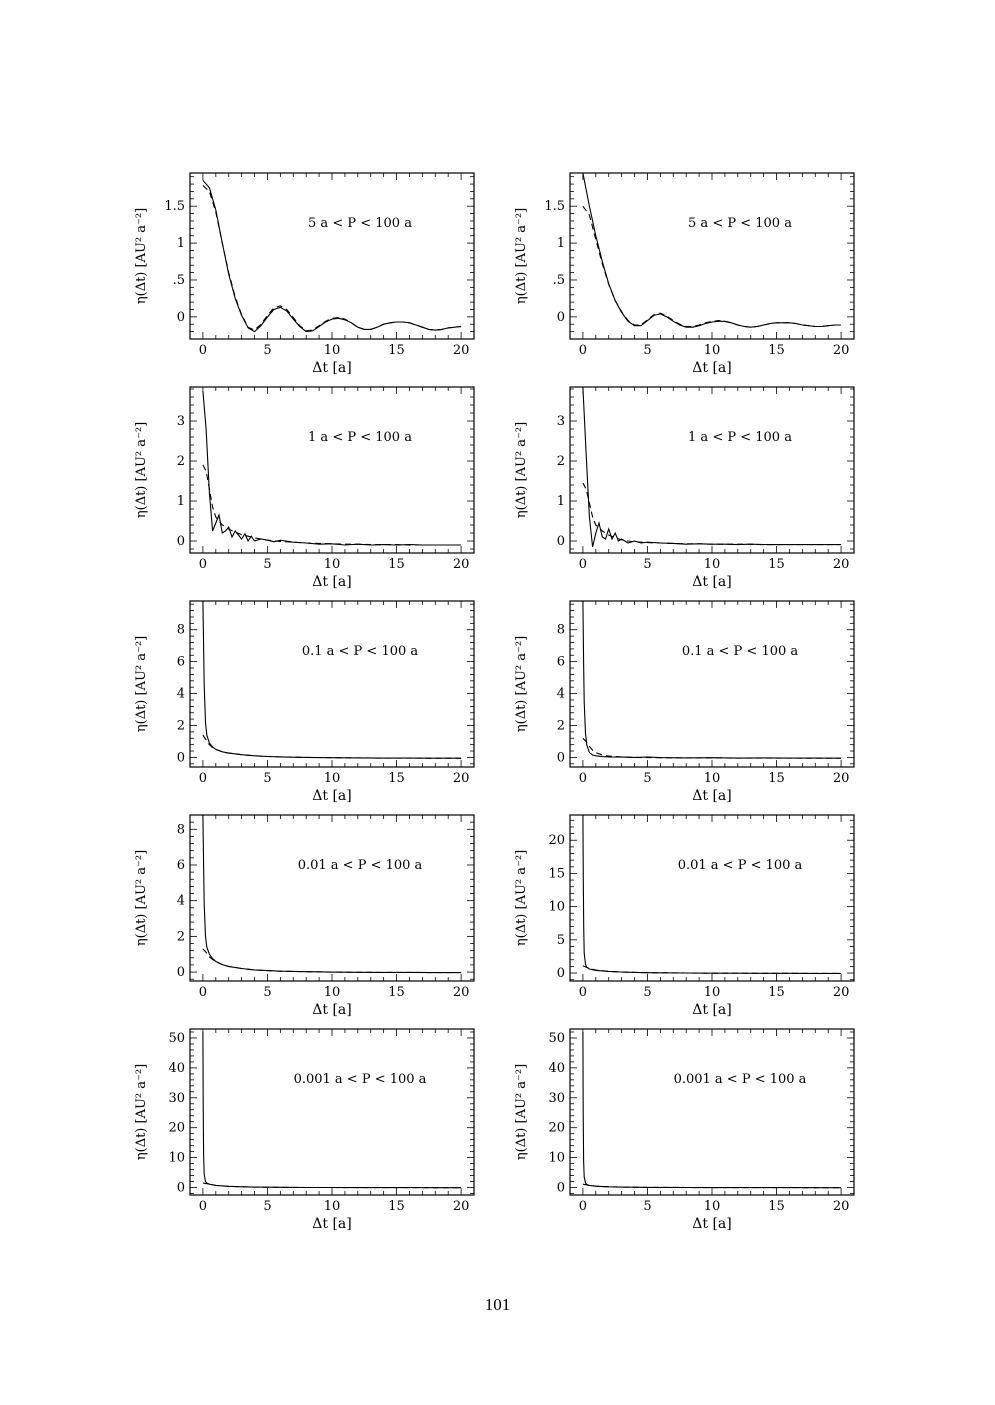  What do you see at coordinates (556, 1038) in the screenshot?
I see `y-tick-label: 50` at bounding box center [556, 1038].